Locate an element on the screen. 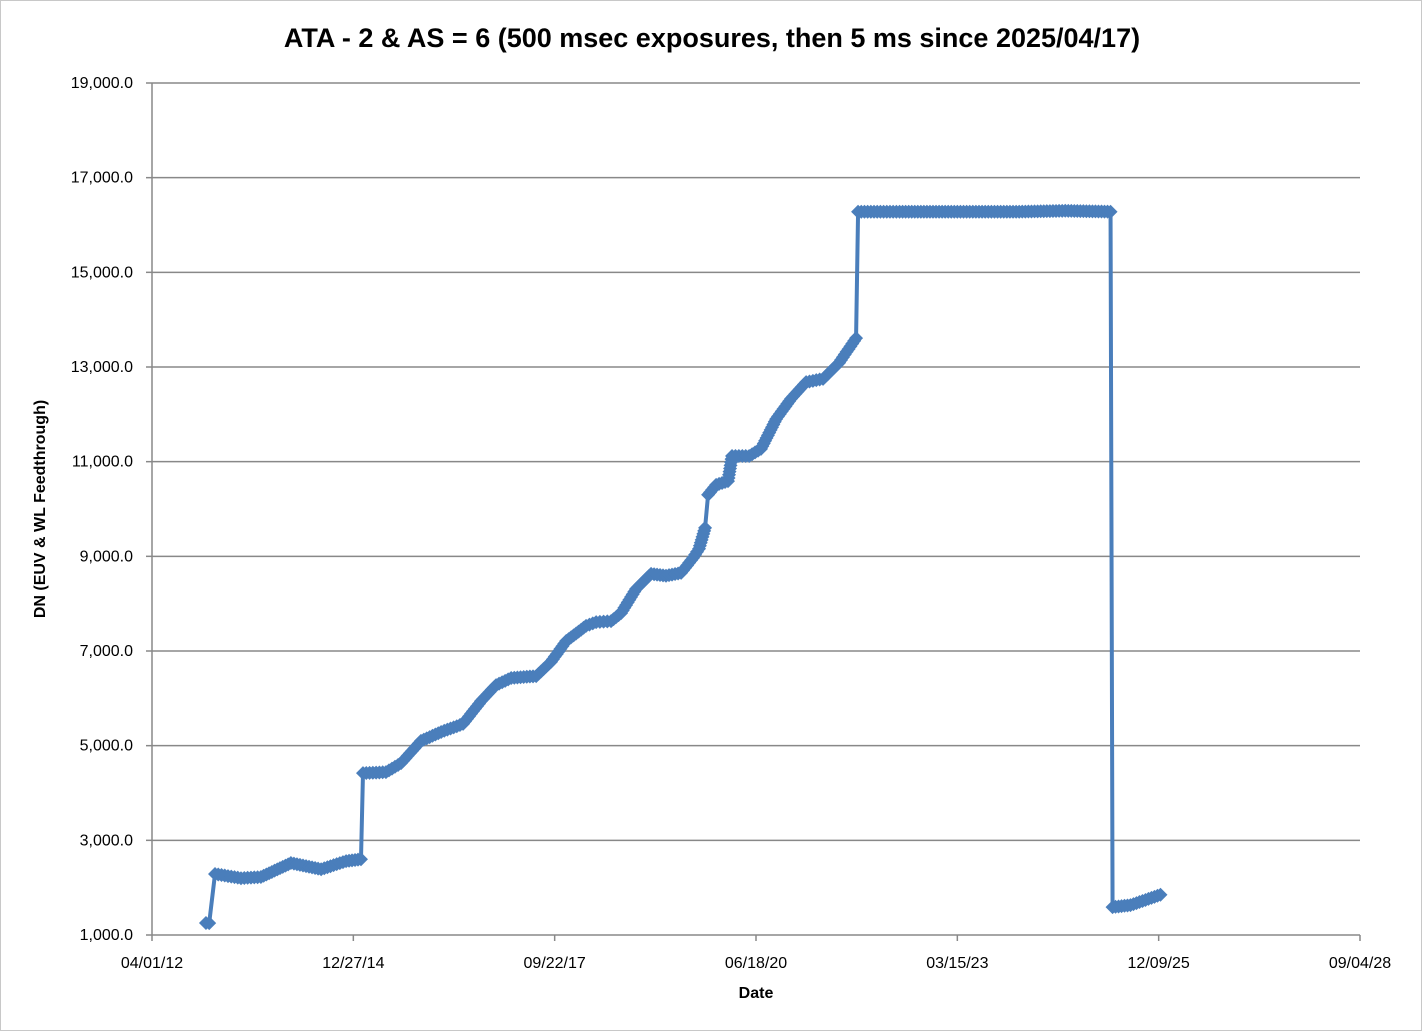 The height and width of the screenshot is (1031, 1422). x-tick-label: 09/04/28 is located at coordinates (1360, 963).